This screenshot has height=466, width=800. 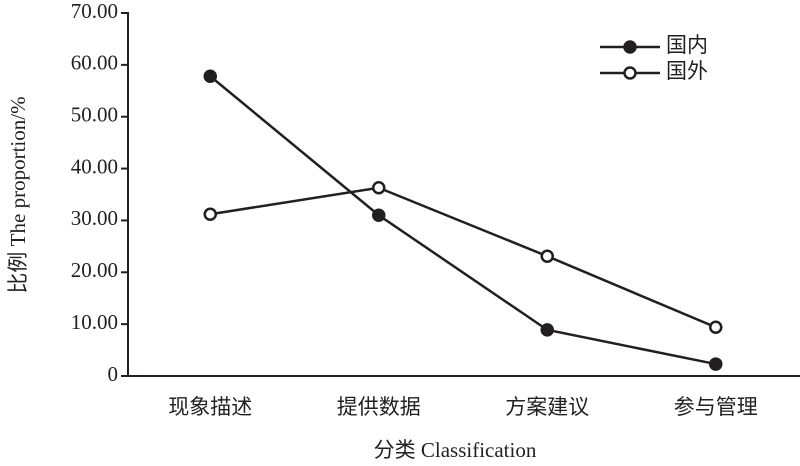 What do you see at coordinates (210, 407) in the screenshot?
I see `x-tick-label: 现象描述` at bounding box center [210, 407].